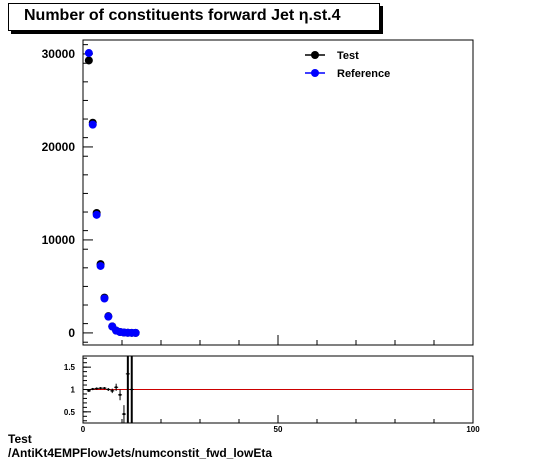 The image size is (546, 462). What do you see at coordinates (83, 429) in the screenshot?
I see `ratio-x-tick-label: 0` at bounding box center [83, 429].